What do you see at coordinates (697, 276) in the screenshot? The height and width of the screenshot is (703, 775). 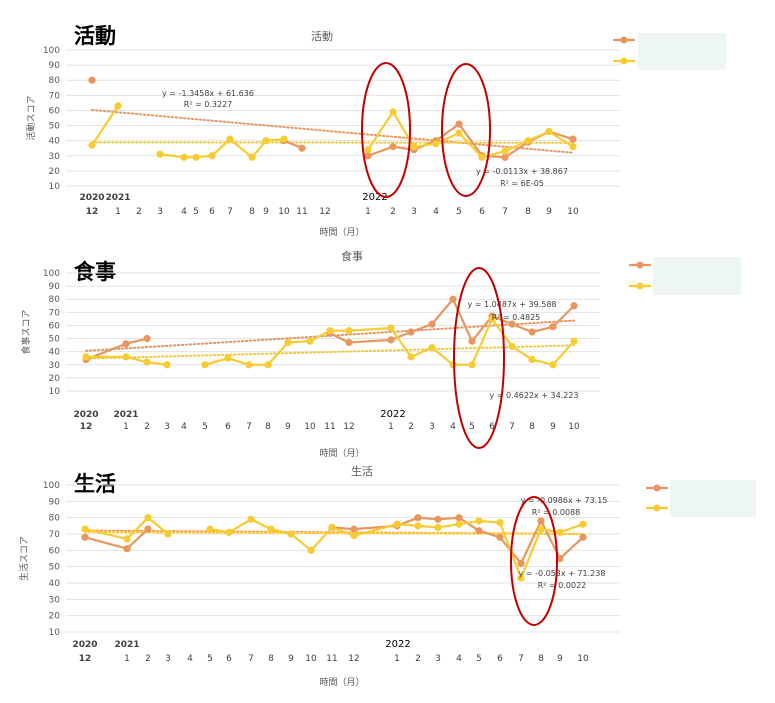 I see `legend-box-meal` at bounding box center [697, 276].